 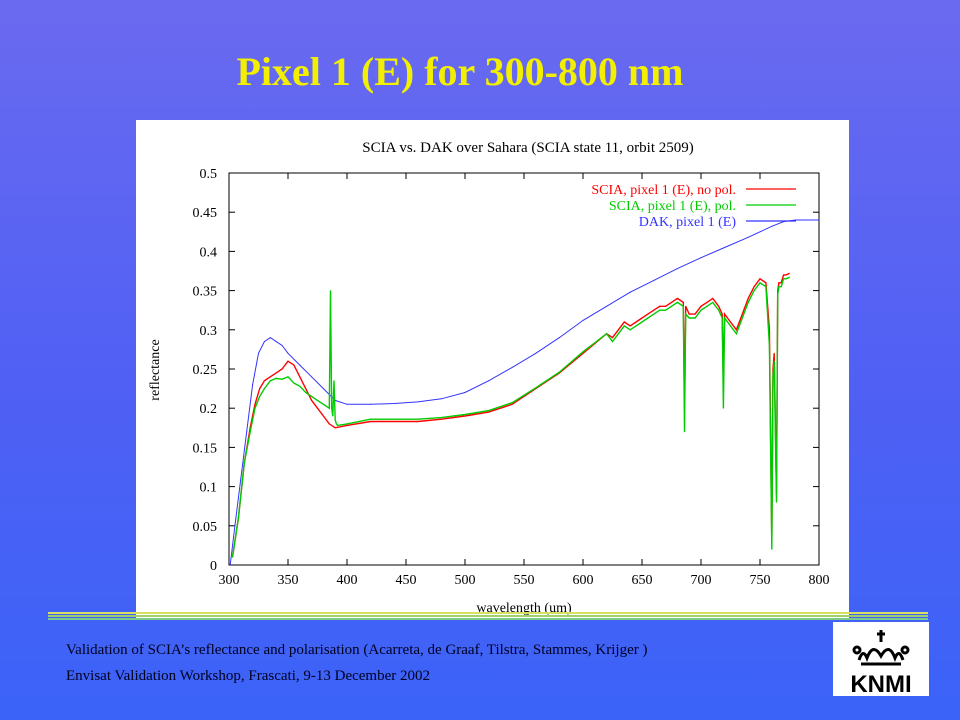 I want to click on x-tick-label: 550, so click(x=524, y=580).